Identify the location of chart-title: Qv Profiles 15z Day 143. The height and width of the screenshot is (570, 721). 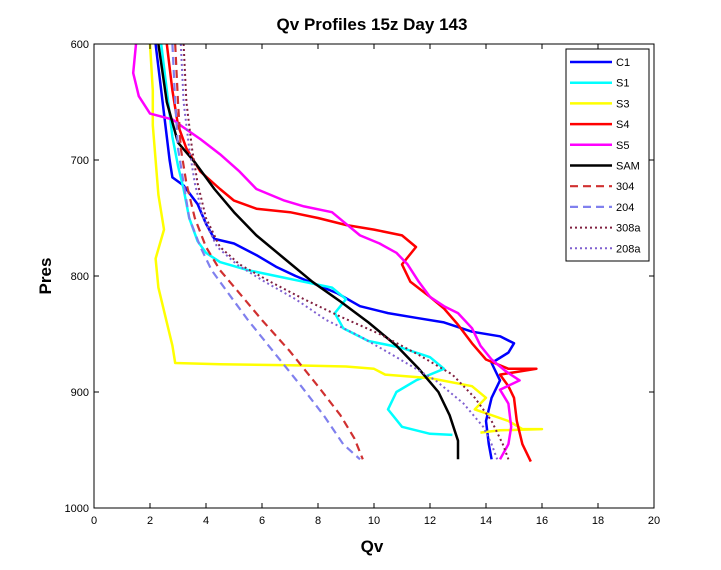
(372, 24).